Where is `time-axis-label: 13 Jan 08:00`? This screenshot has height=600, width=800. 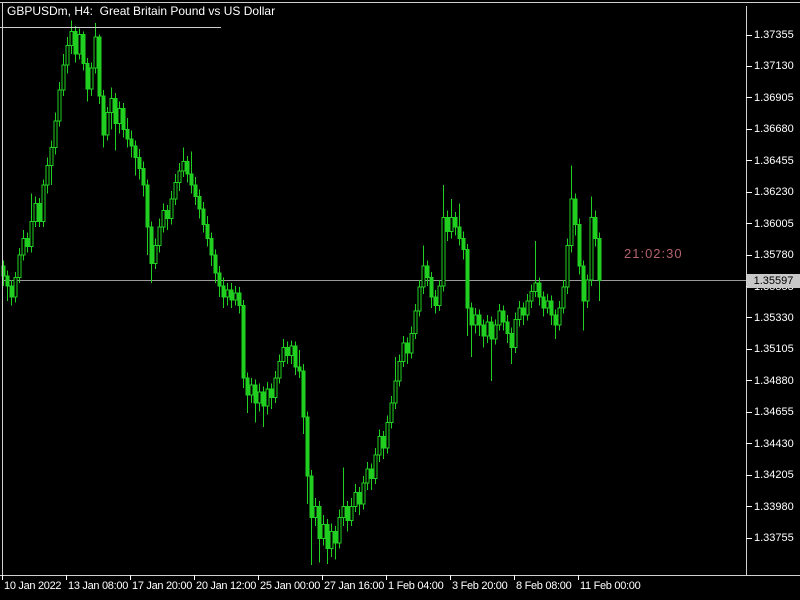
time-axis-label: 13 Jan 08:00 is located at coordinates (98, 586).